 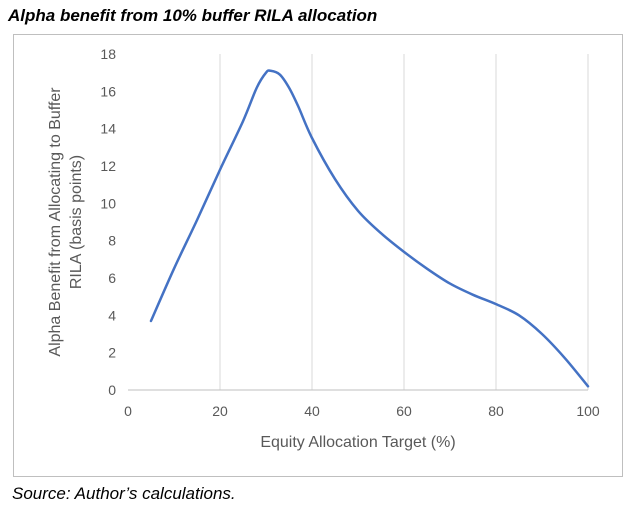 What do you see at coordinates (112, 353) in the screenshot?
I see `y-tick-label-2: 2` at bounding box center [112, 353].